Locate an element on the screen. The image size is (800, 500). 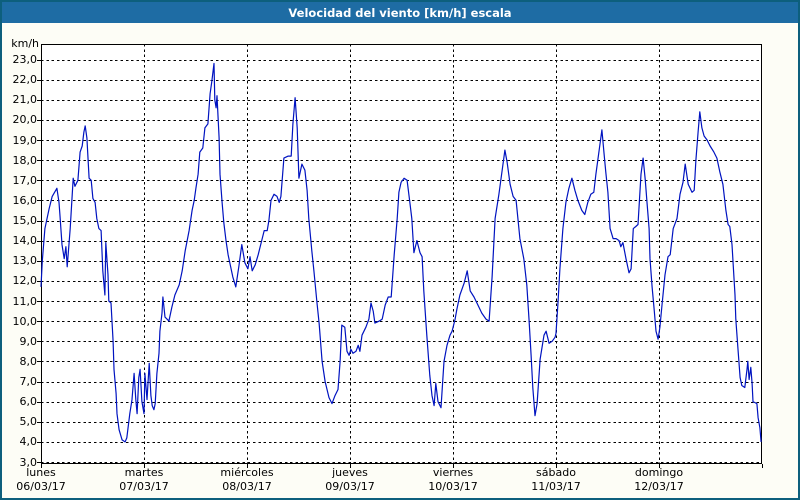
chart-title: Velocidad del viento [km/h] escala is located at coordinates (400, 12).